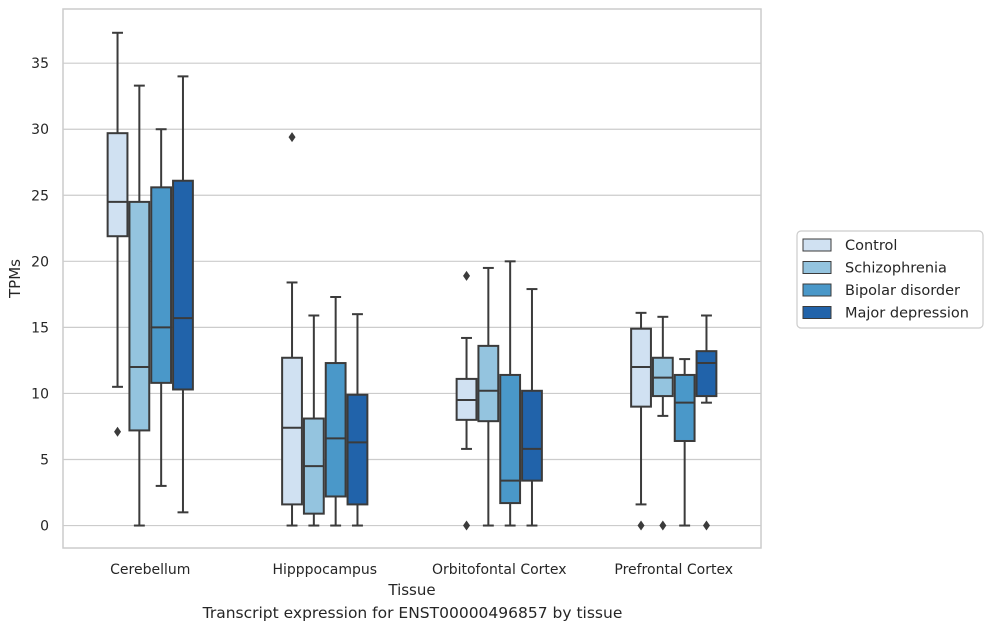 This screenshot has width=993, height=634. Describe the element at coordinates (15, 279) in the screenshot. I see `y-axis-label: TPMs` at that location.